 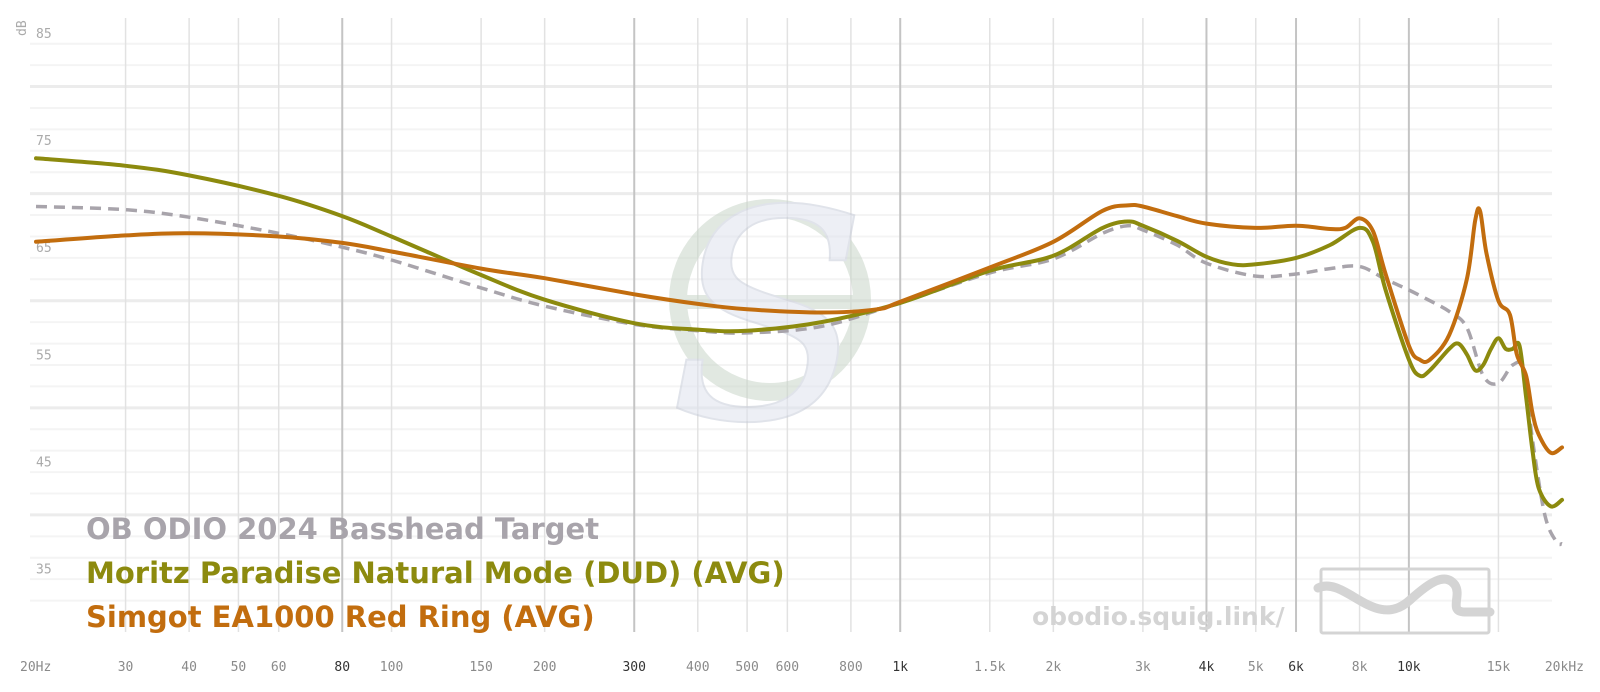 What do you see at coordinates (22, 28) in the screenshot?
I see `y-axis-label: dB` at bounding box center [22, 28].